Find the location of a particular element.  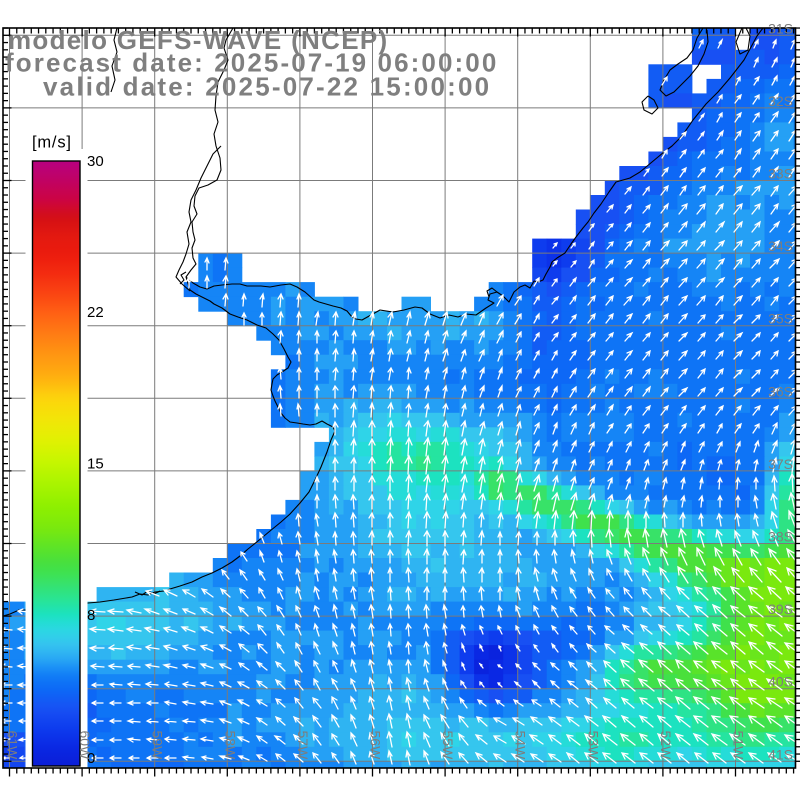

svg-text: 8 is located at coordinates (91, 615).